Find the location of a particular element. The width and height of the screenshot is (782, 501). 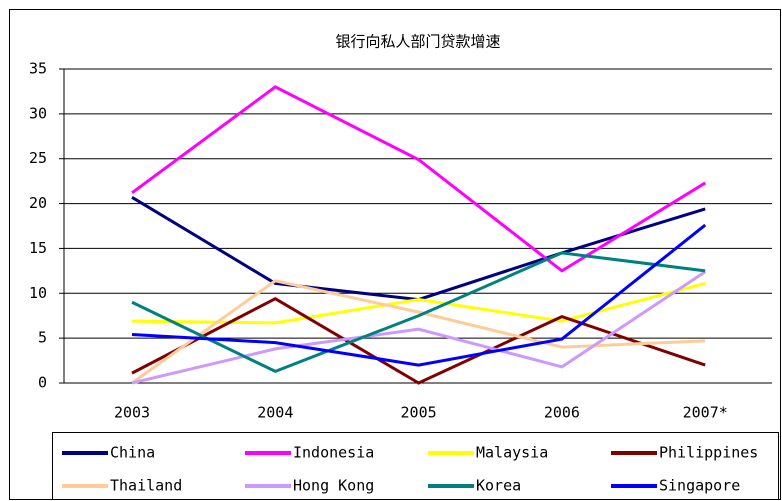

x-tick-label: 2007* is located at coordinates (705, 413).